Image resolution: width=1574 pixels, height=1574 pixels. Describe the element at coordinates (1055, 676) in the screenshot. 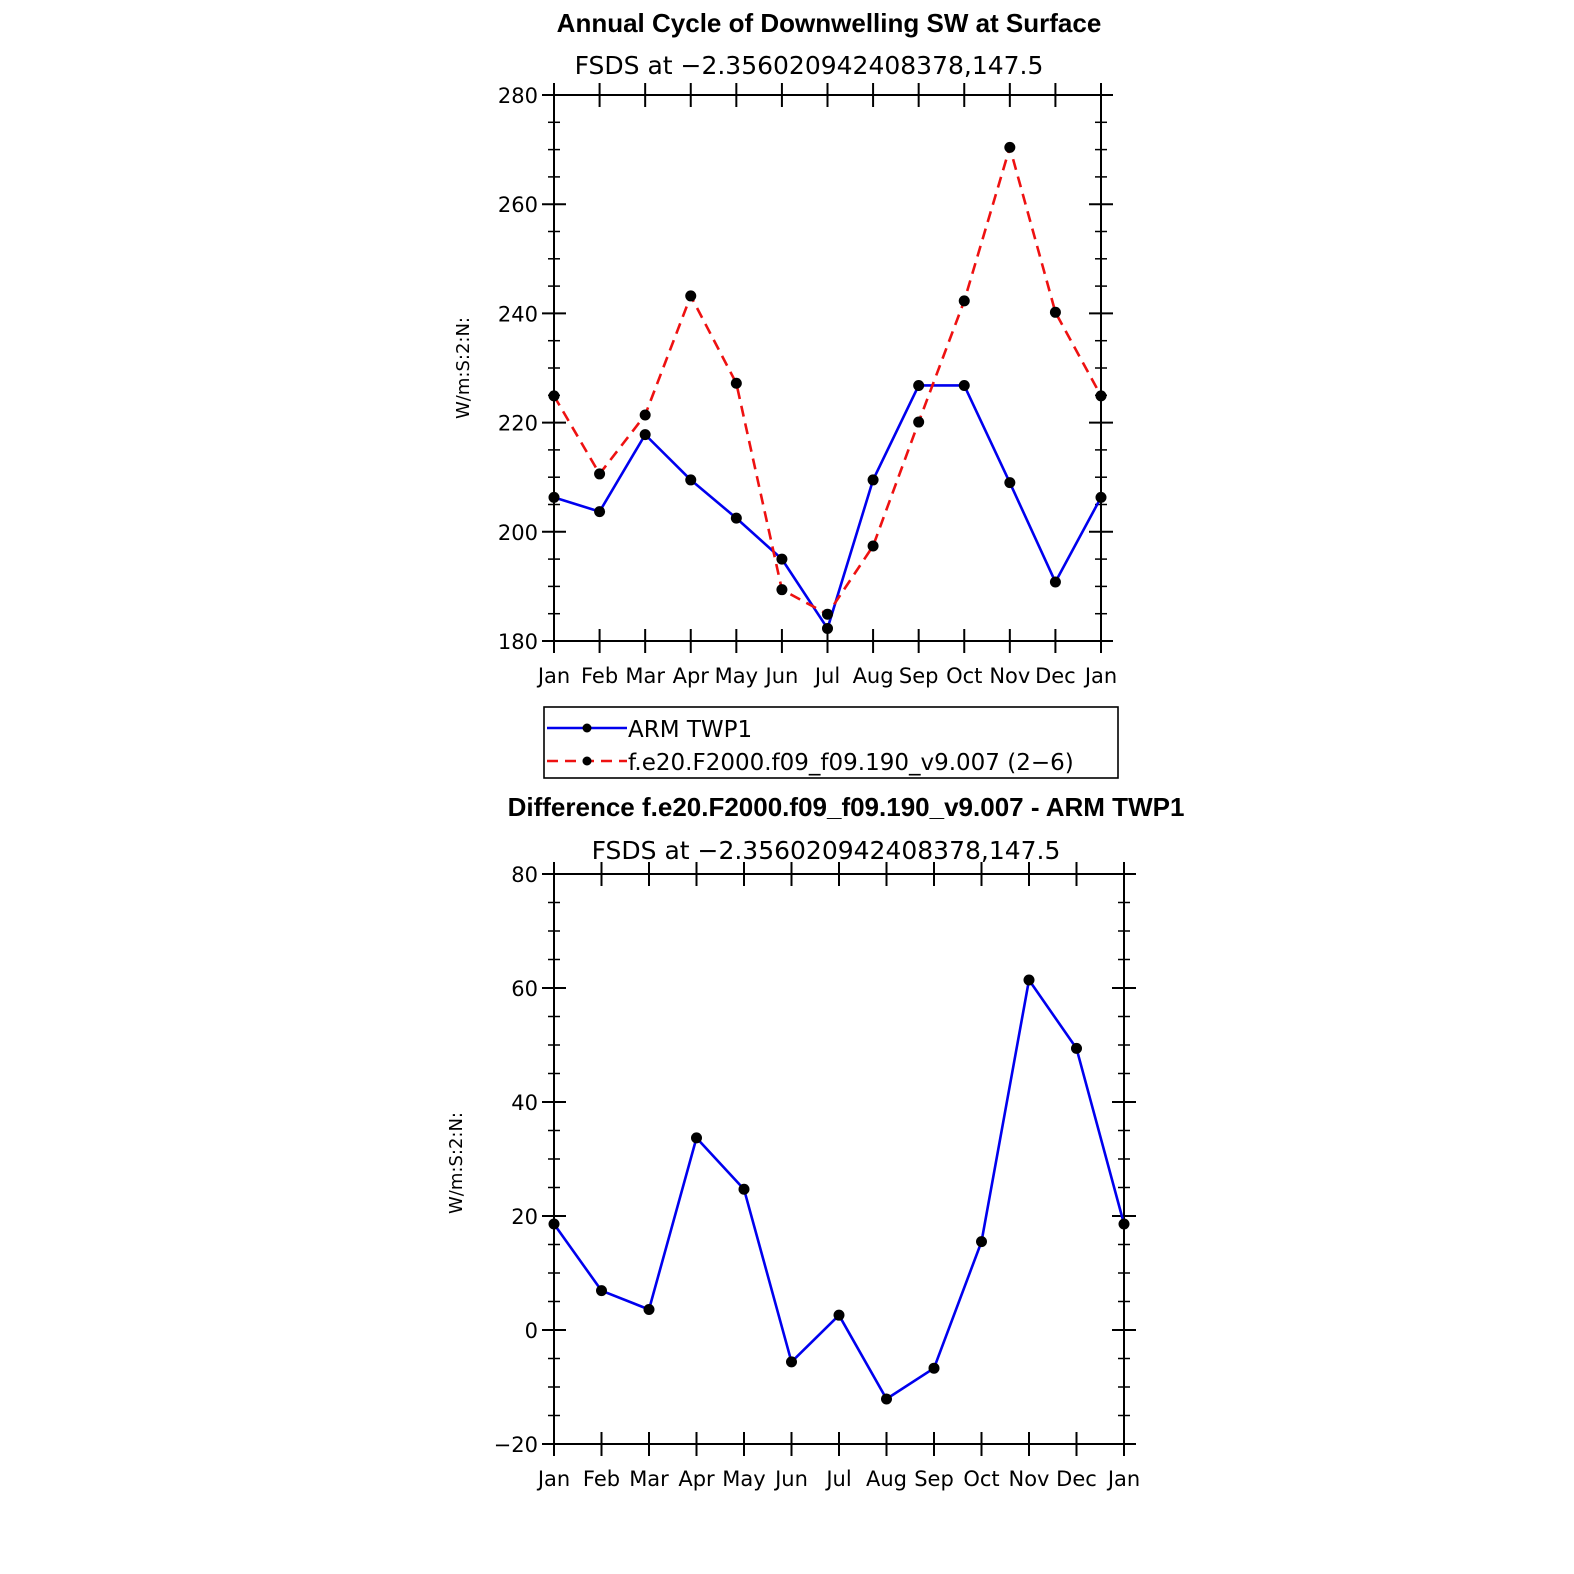

I see `x-tick-label: Dec` at that location.